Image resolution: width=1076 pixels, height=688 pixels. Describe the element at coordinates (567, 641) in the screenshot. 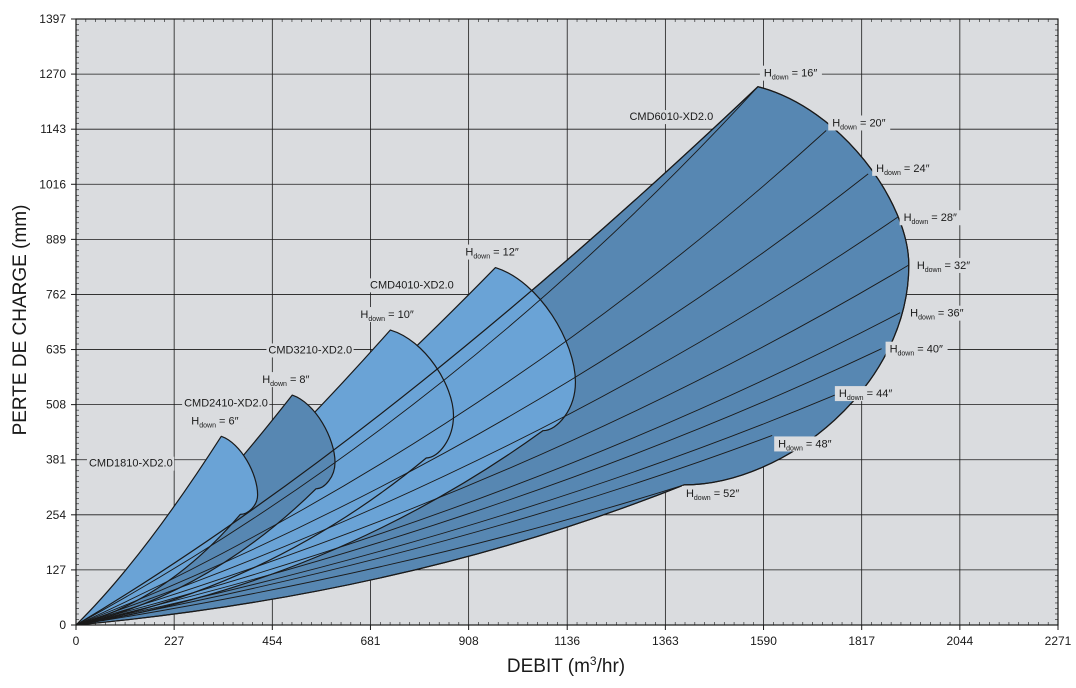

I see `x-tick-label: 1136` at that location.